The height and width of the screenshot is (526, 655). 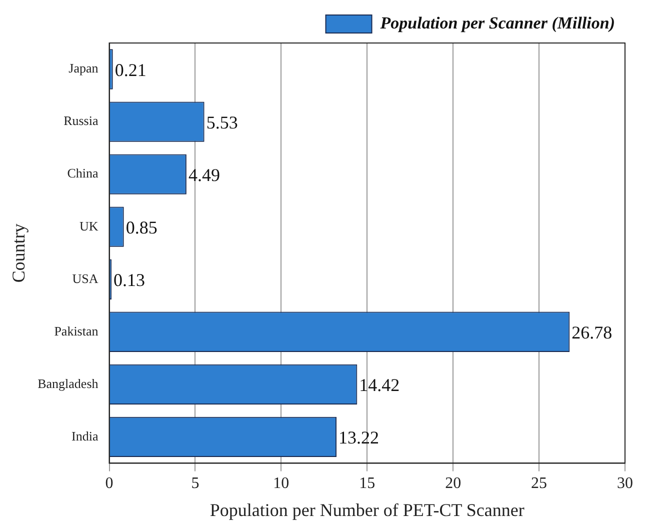 I want to click on legend-label: Population per Scanner (Million), so click(x=497, y=22).